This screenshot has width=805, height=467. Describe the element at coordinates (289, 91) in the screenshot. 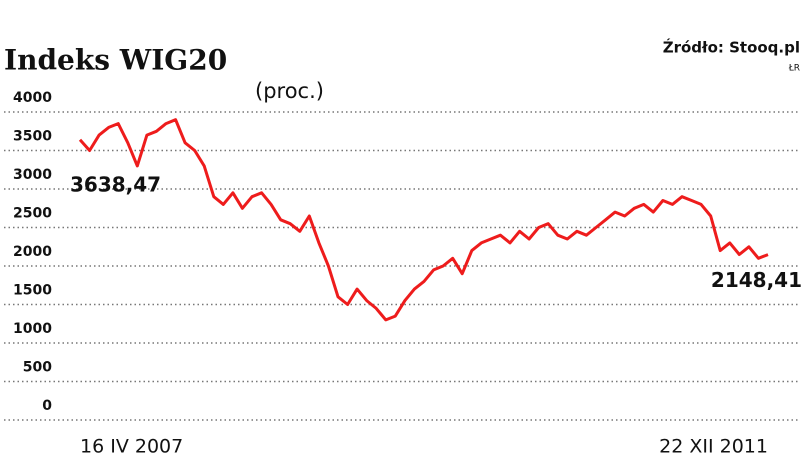

I see `chart-subtitle: (proc.)` at that location.